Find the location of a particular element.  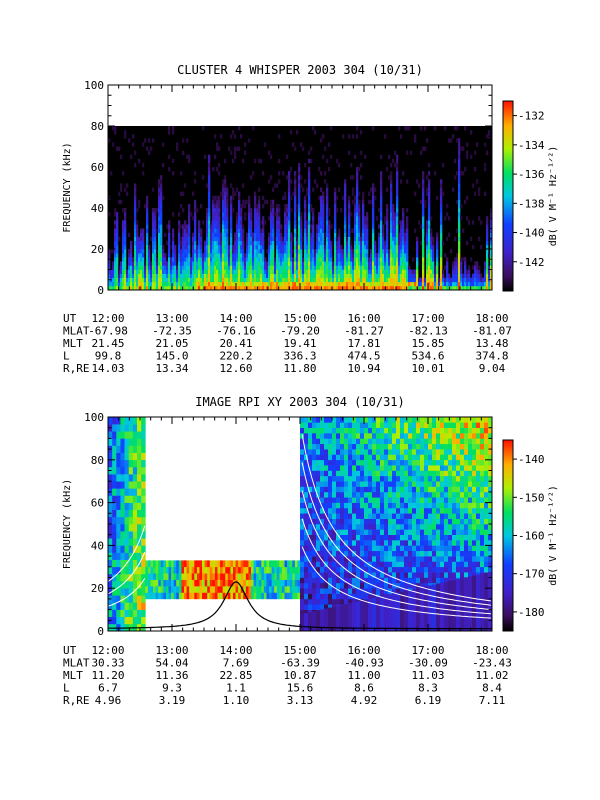

ephemeris-value: 11.02 is located at coordinates (491, 675).